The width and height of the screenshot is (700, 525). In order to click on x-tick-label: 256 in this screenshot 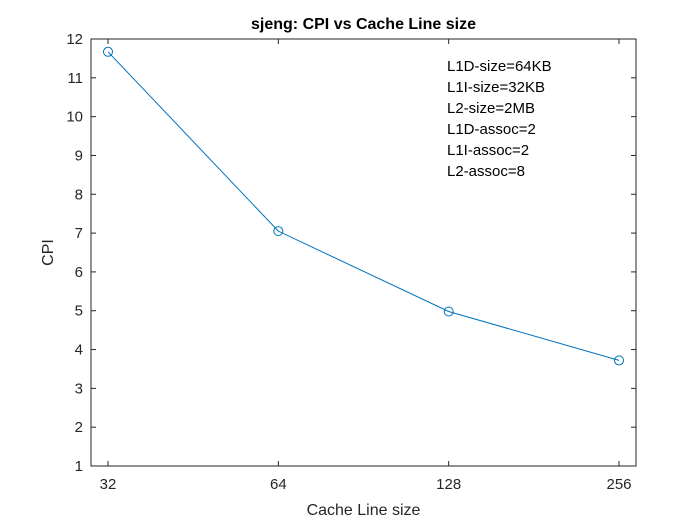, I will do `click(618, 484)`.